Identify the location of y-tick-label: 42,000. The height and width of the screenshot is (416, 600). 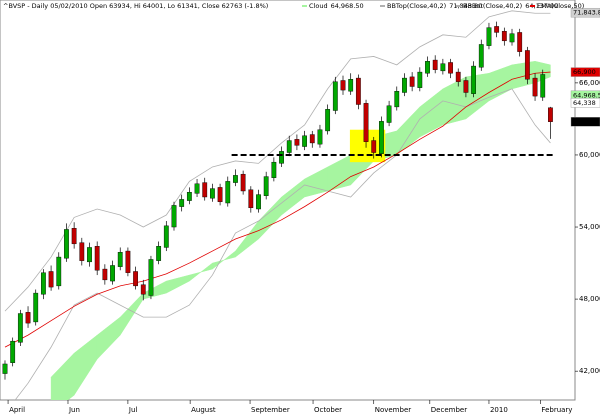
(589, 371).